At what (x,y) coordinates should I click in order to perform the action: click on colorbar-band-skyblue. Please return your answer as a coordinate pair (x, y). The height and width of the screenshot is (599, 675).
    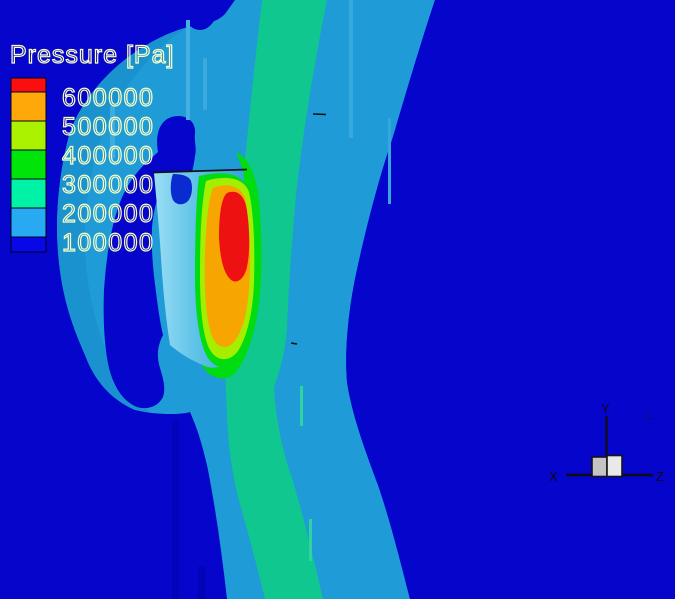
    Looking at the image, I should click on (28, 222).